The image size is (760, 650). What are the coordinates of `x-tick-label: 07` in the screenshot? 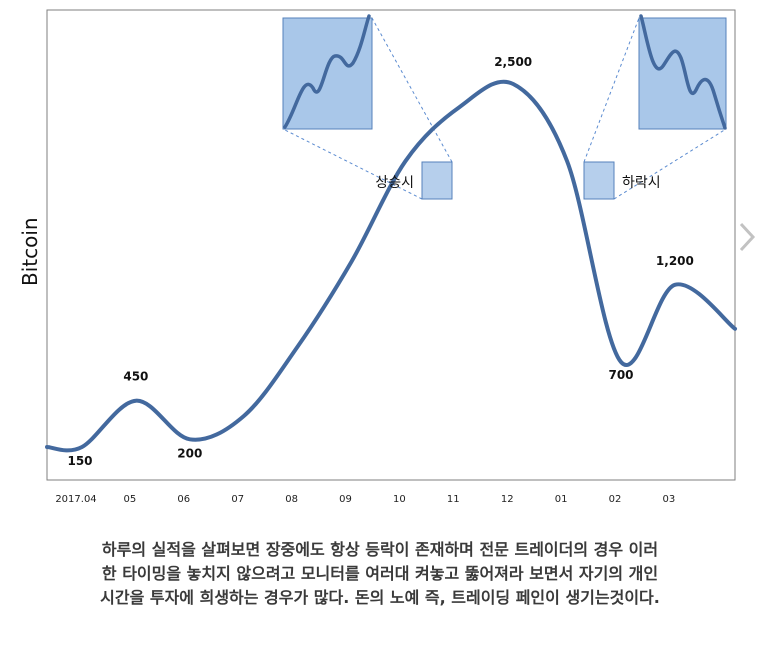 It's located at (237, 499).